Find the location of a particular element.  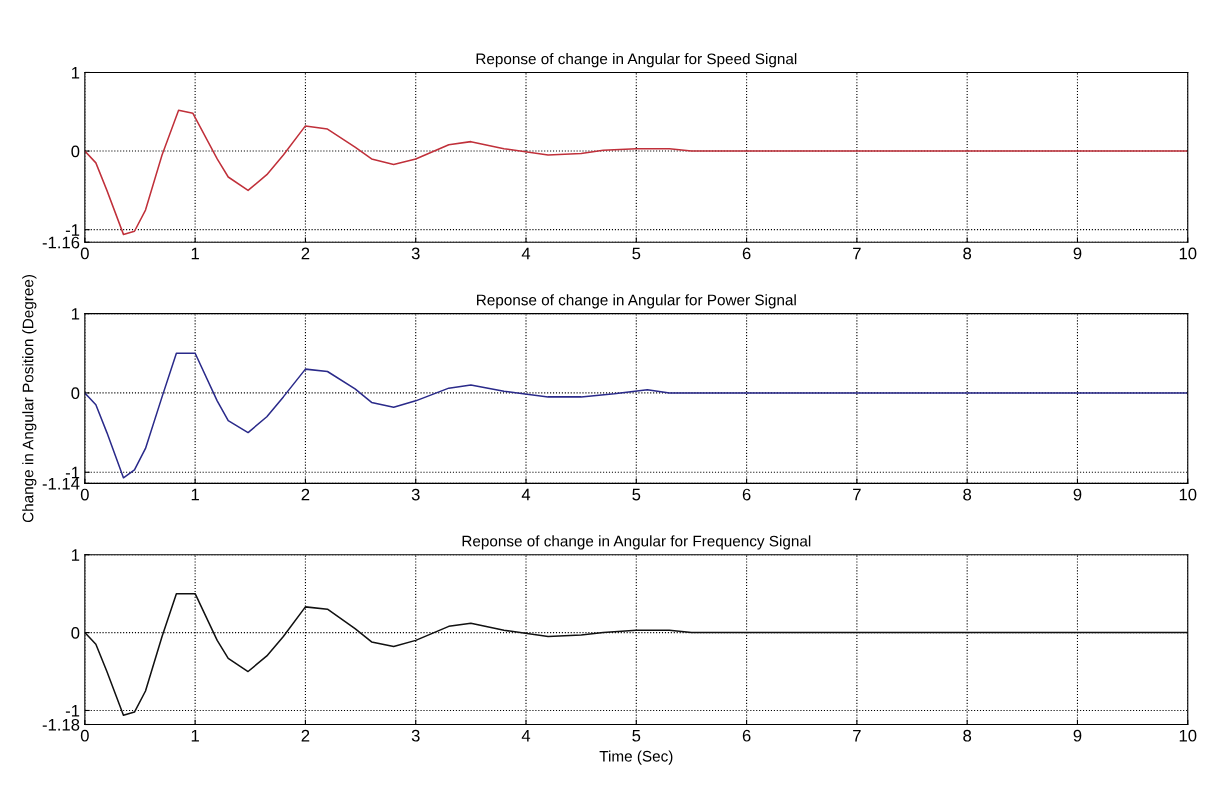

y-axis-title: Change in Angular Position (Degree) is located at coordinates (29, 398).